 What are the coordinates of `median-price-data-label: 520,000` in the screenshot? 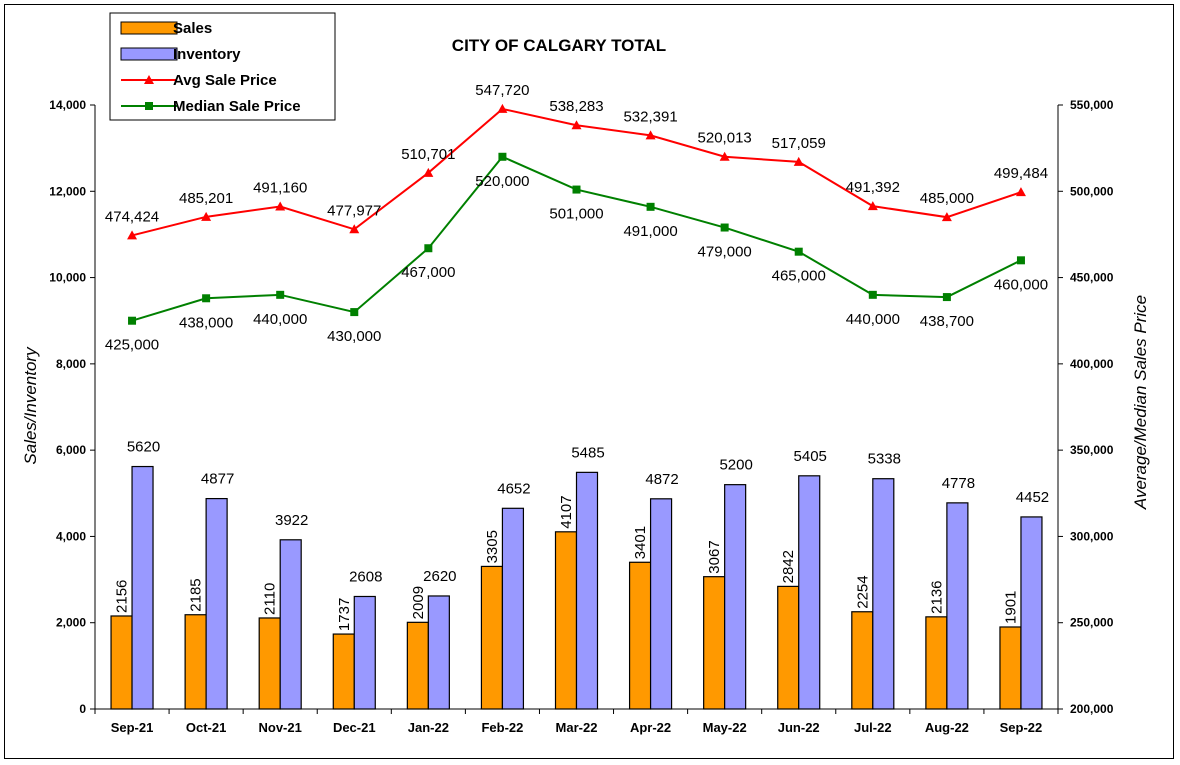 It's located at (502, 181).